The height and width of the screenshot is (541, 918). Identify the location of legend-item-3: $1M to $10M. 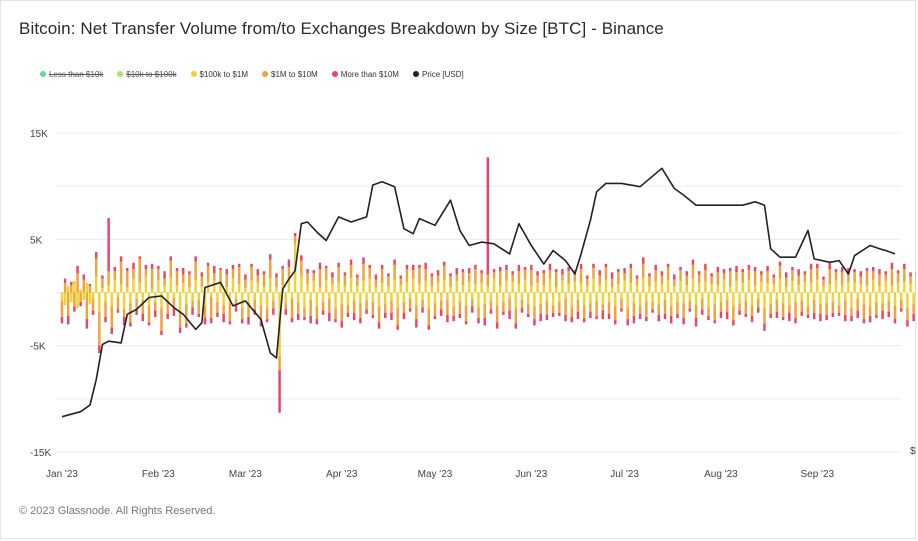
(290, 74).